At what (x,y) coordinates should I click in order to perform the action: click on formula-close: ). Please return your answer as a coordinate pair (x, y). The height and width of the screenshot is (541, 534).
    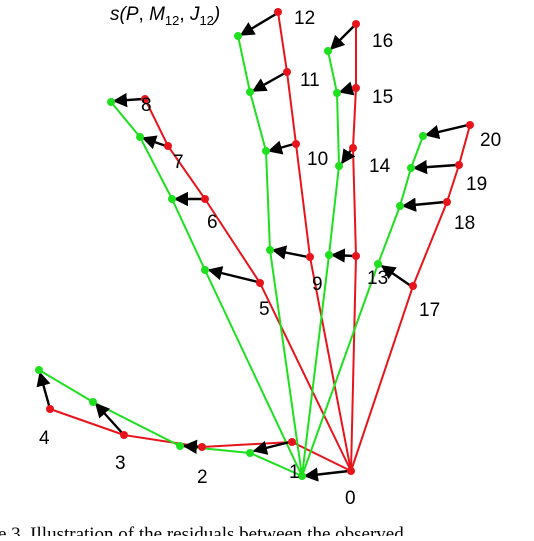
    Looking at the image, I should click on (216, 14).